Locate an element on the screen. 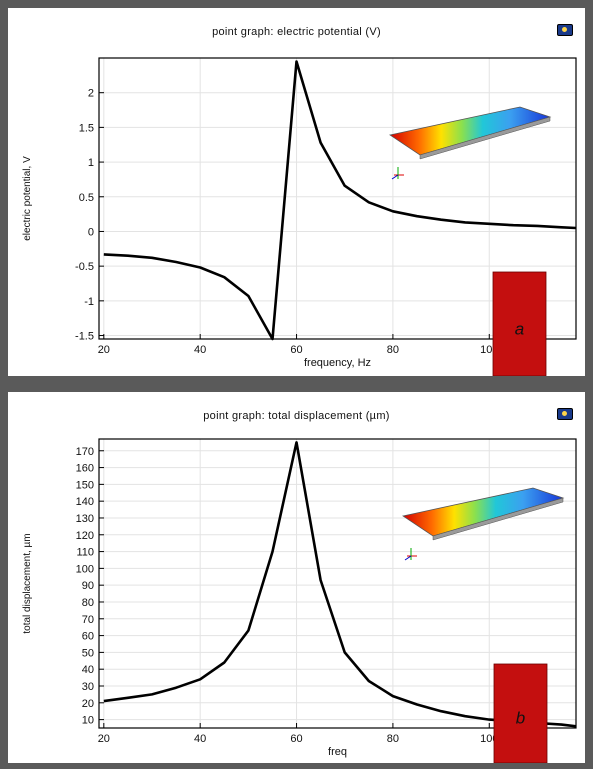 The width and height of the screenshot is (593, 769). y-tick-label: 50 is located at coordinates (88, 653).